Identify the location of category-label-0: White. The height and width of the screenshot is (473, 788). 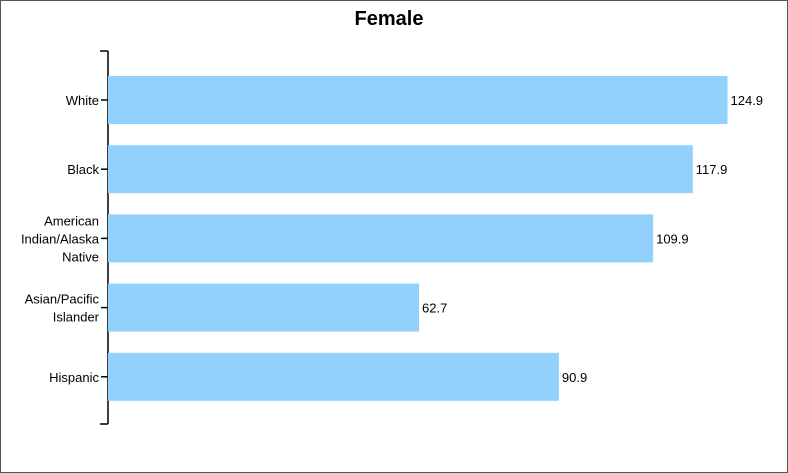
(82, 100).